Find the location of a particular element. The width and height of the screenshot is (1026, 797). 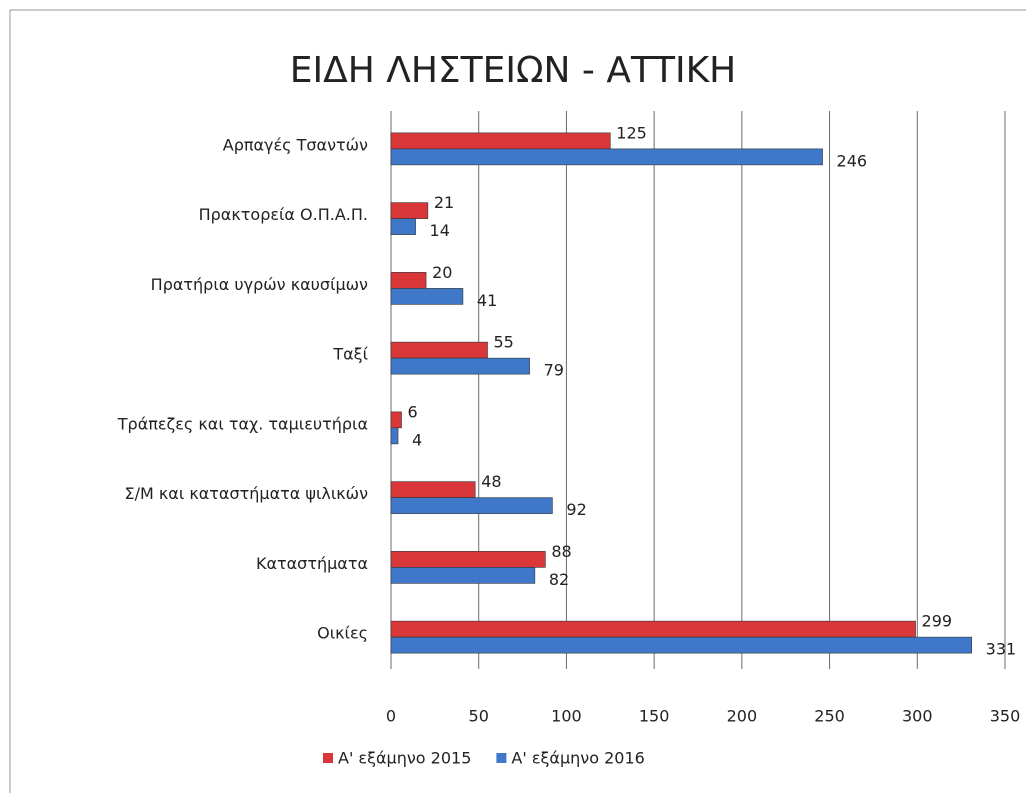

data-label: 4 is located at coordinates (417, 439).